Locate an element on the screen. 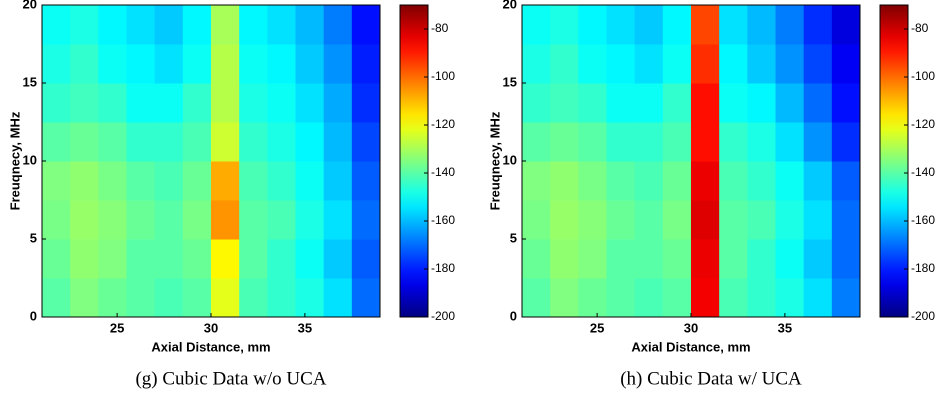 This screenshot has height=400, width=940. y-tick-label: 15 is located at coordinates (30, 81).